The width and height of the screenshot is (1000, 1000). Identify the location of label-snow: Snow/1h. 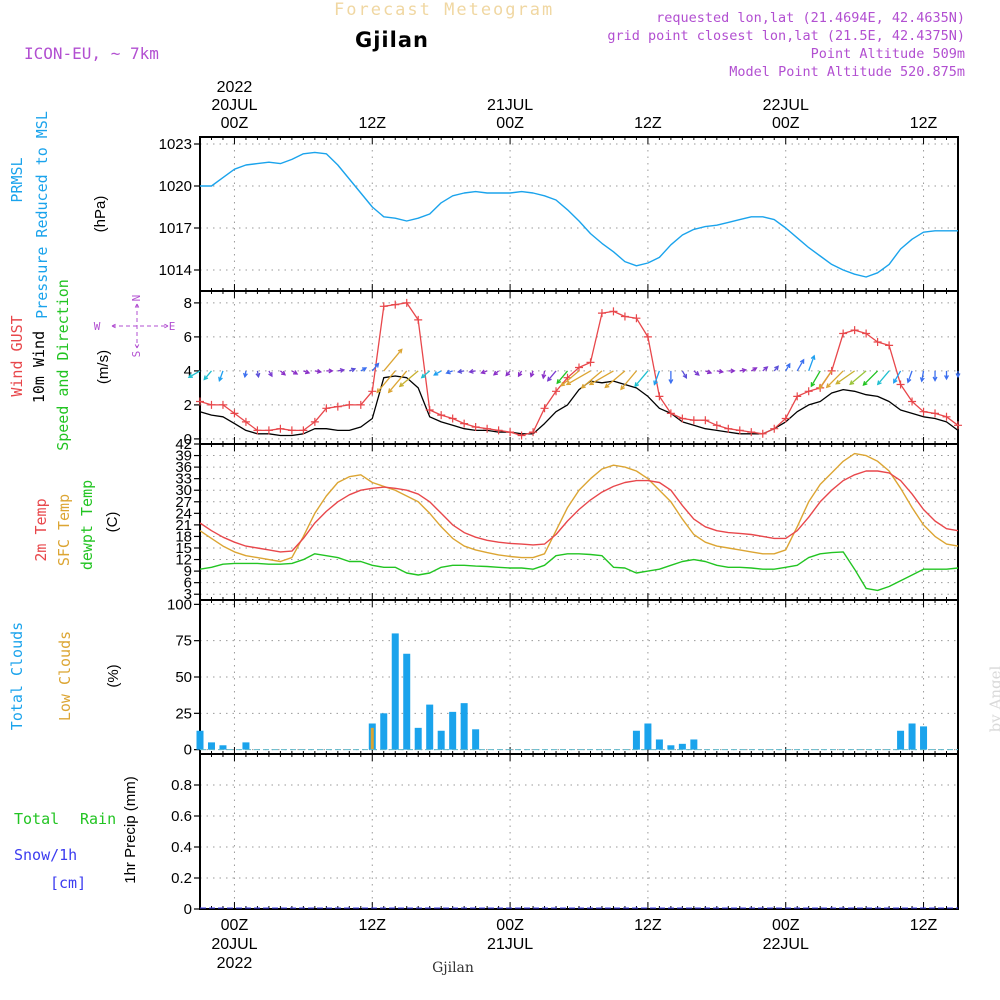
(45, 855).